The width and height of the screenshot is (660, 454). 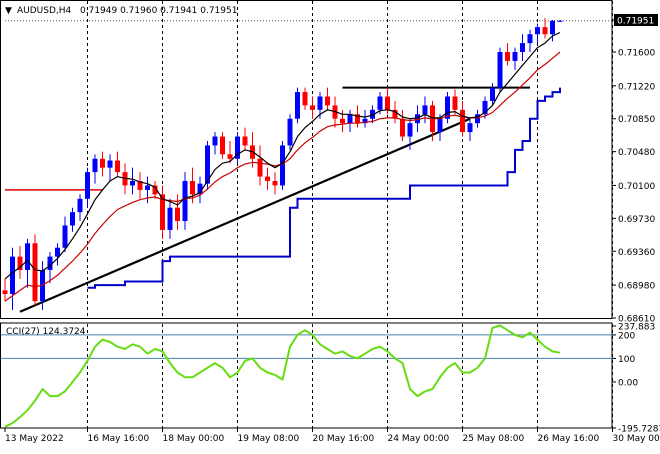 I want to click on cci-label: CCI(27) 124.3724, so click(x=46, y=332).